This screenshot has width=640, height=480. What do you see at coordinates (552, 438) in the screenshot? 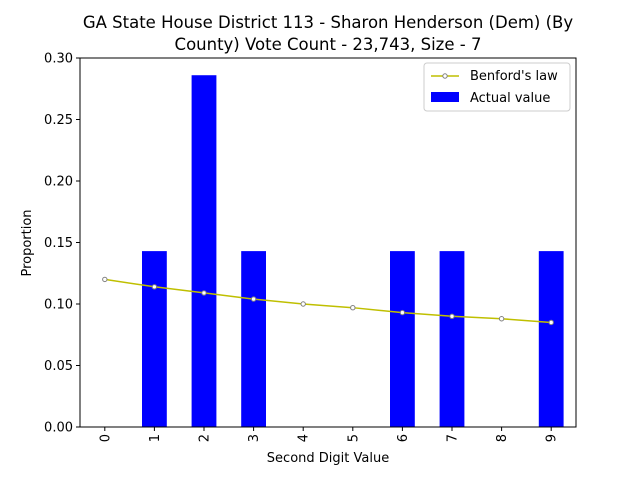
I see `x-tick-label: 9` at bounding box center [552, 438].